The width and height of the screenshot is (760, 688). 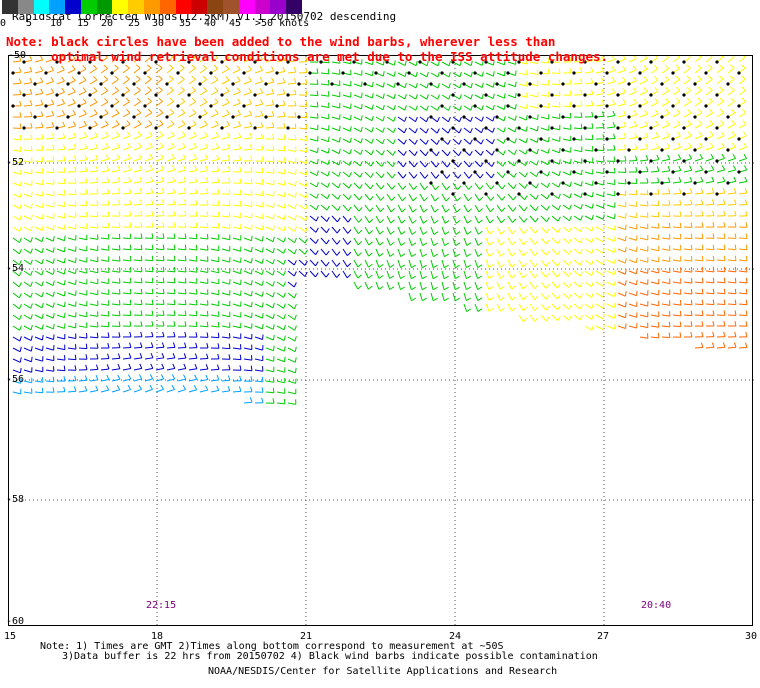 I want to click on y-tick-label: -52, so click(x=15, y=162).